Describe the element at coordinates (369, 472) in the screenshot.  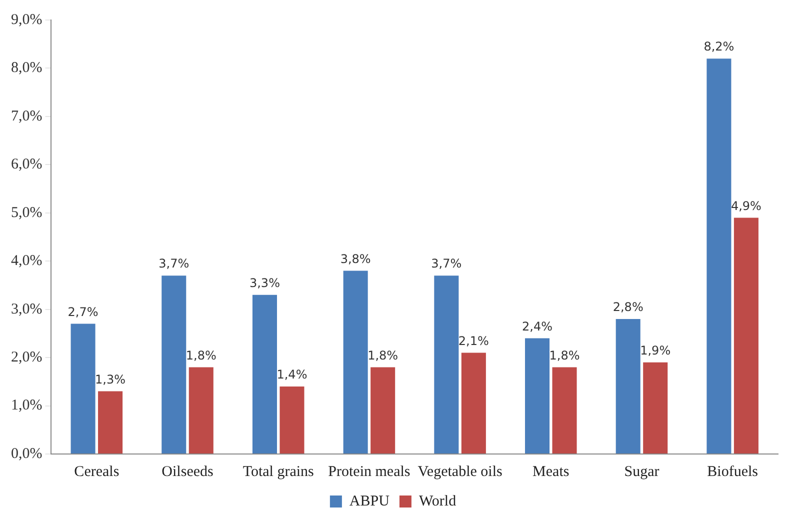
I see `x-tick-label: Protein meals` at that location.